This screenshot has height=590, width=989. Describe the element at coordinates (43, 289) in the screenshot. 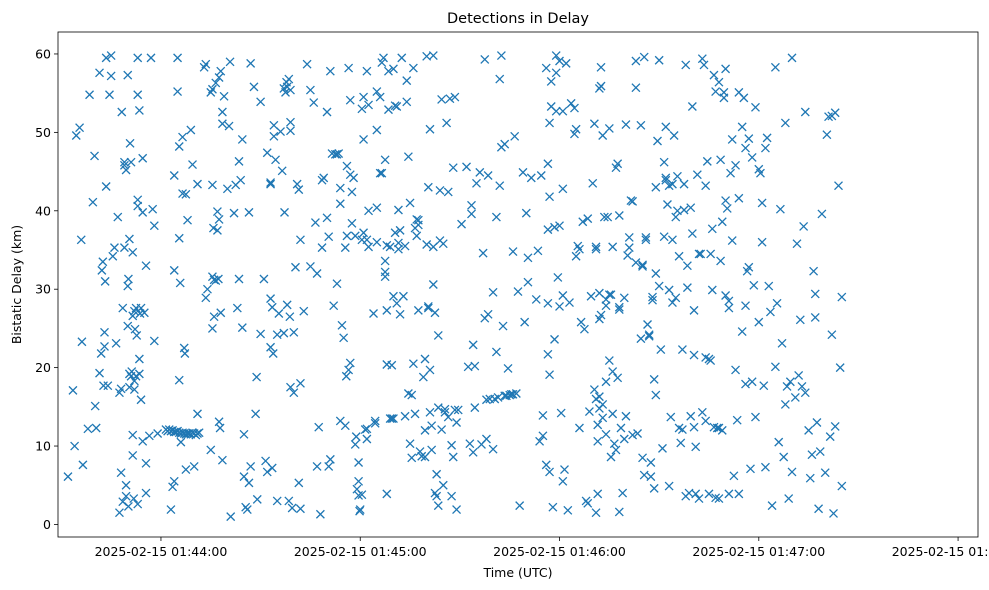

I see `y-tick-label: 30` at that location.